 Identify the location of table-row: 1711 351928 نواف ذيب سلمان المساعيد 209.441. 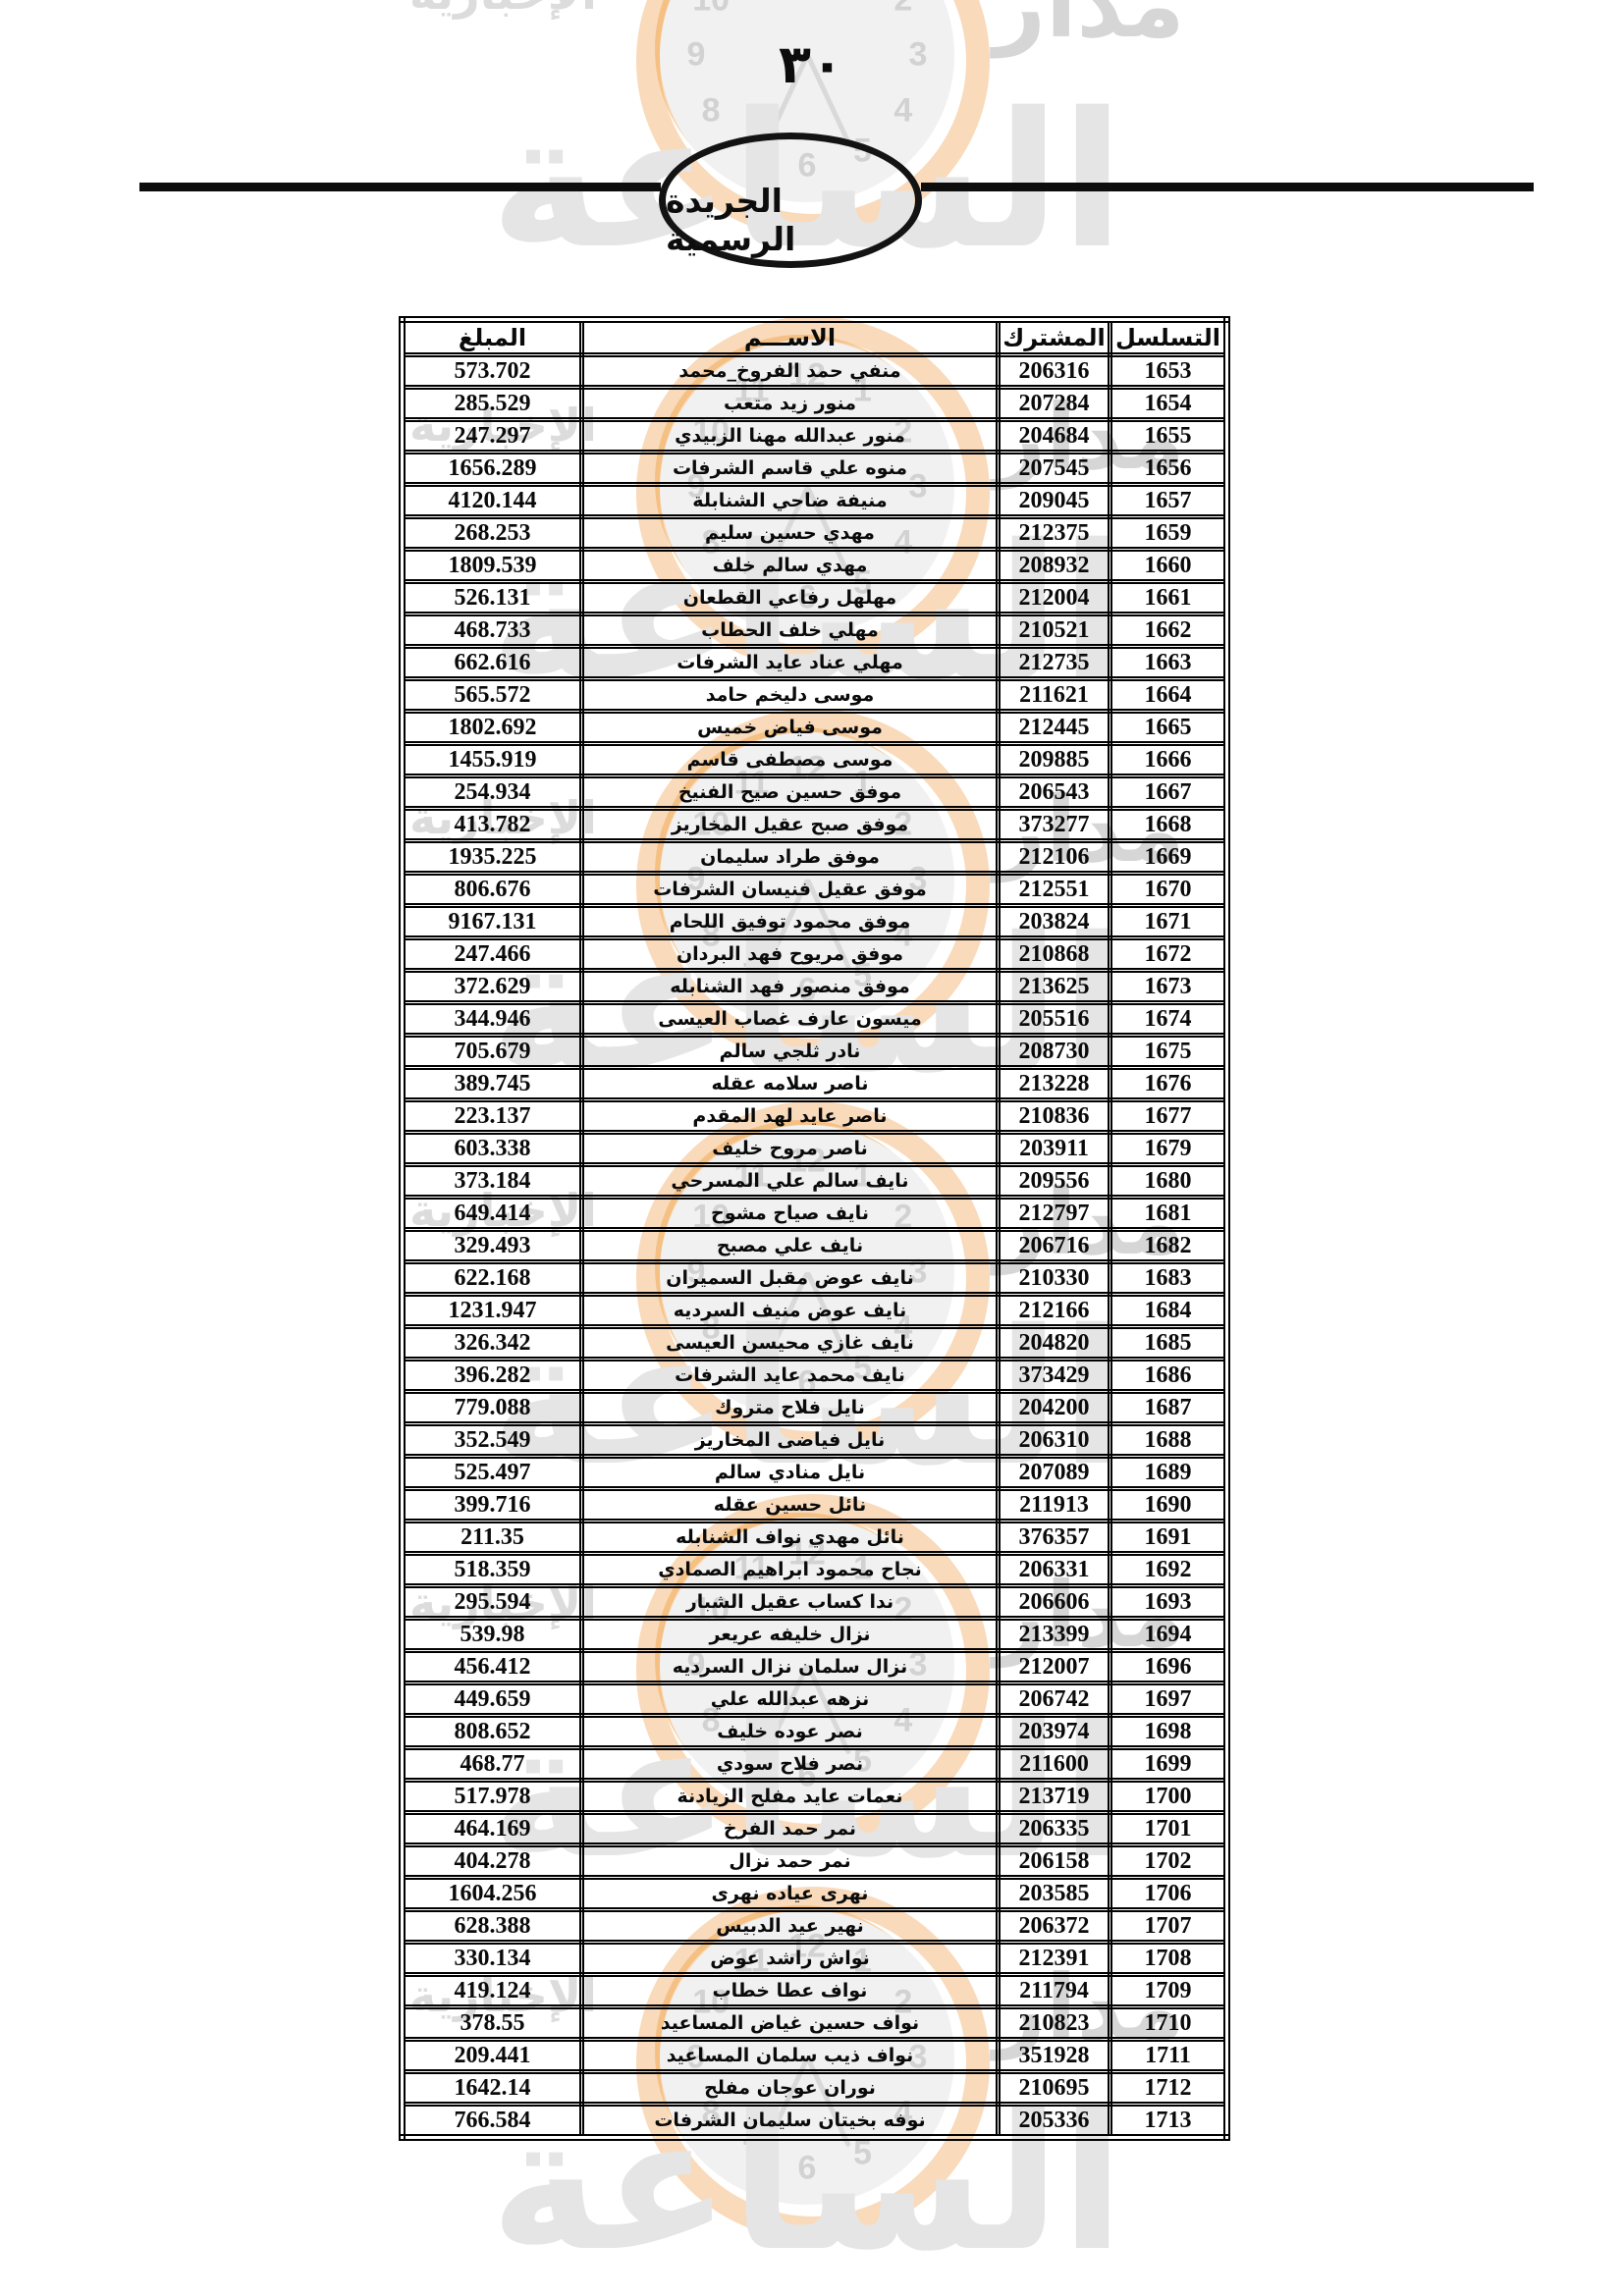
(814, 2055).